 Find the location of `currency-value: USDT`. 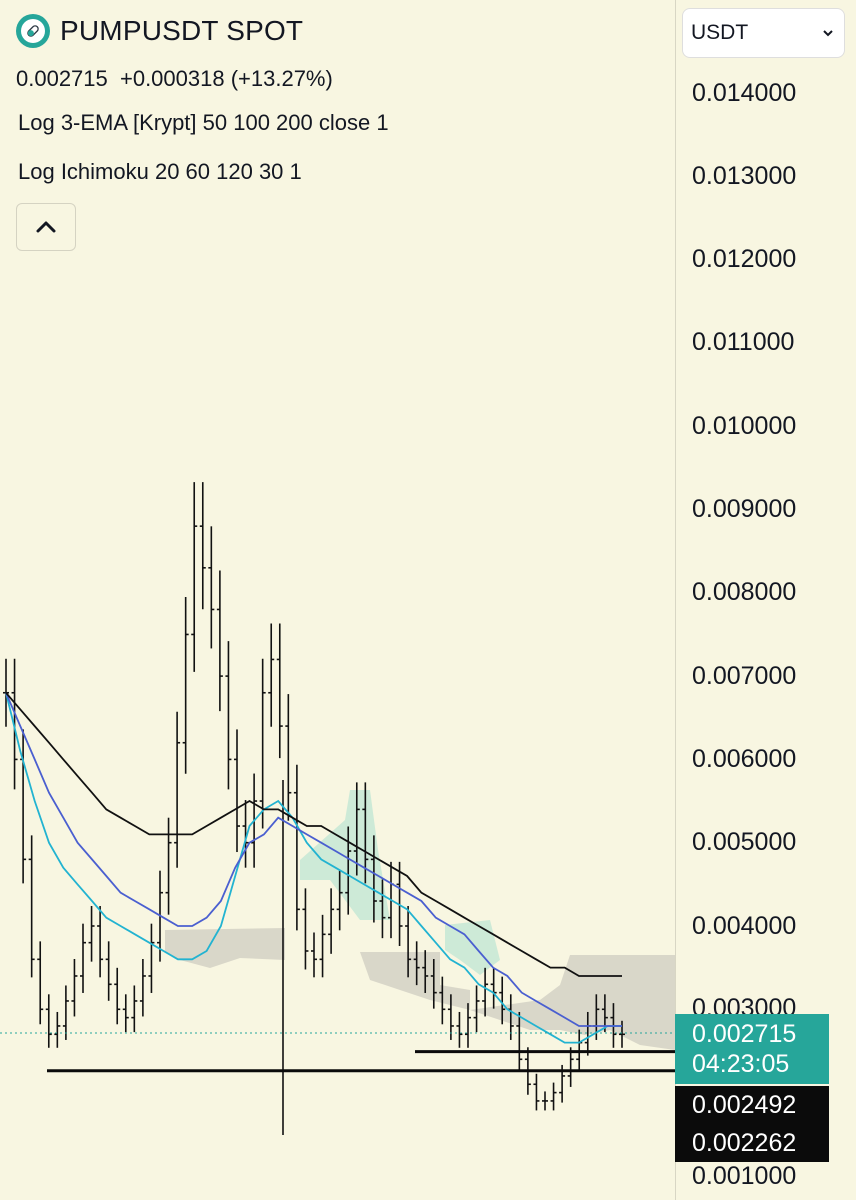

currency-value: USDT is located at coordinates (720, 32).